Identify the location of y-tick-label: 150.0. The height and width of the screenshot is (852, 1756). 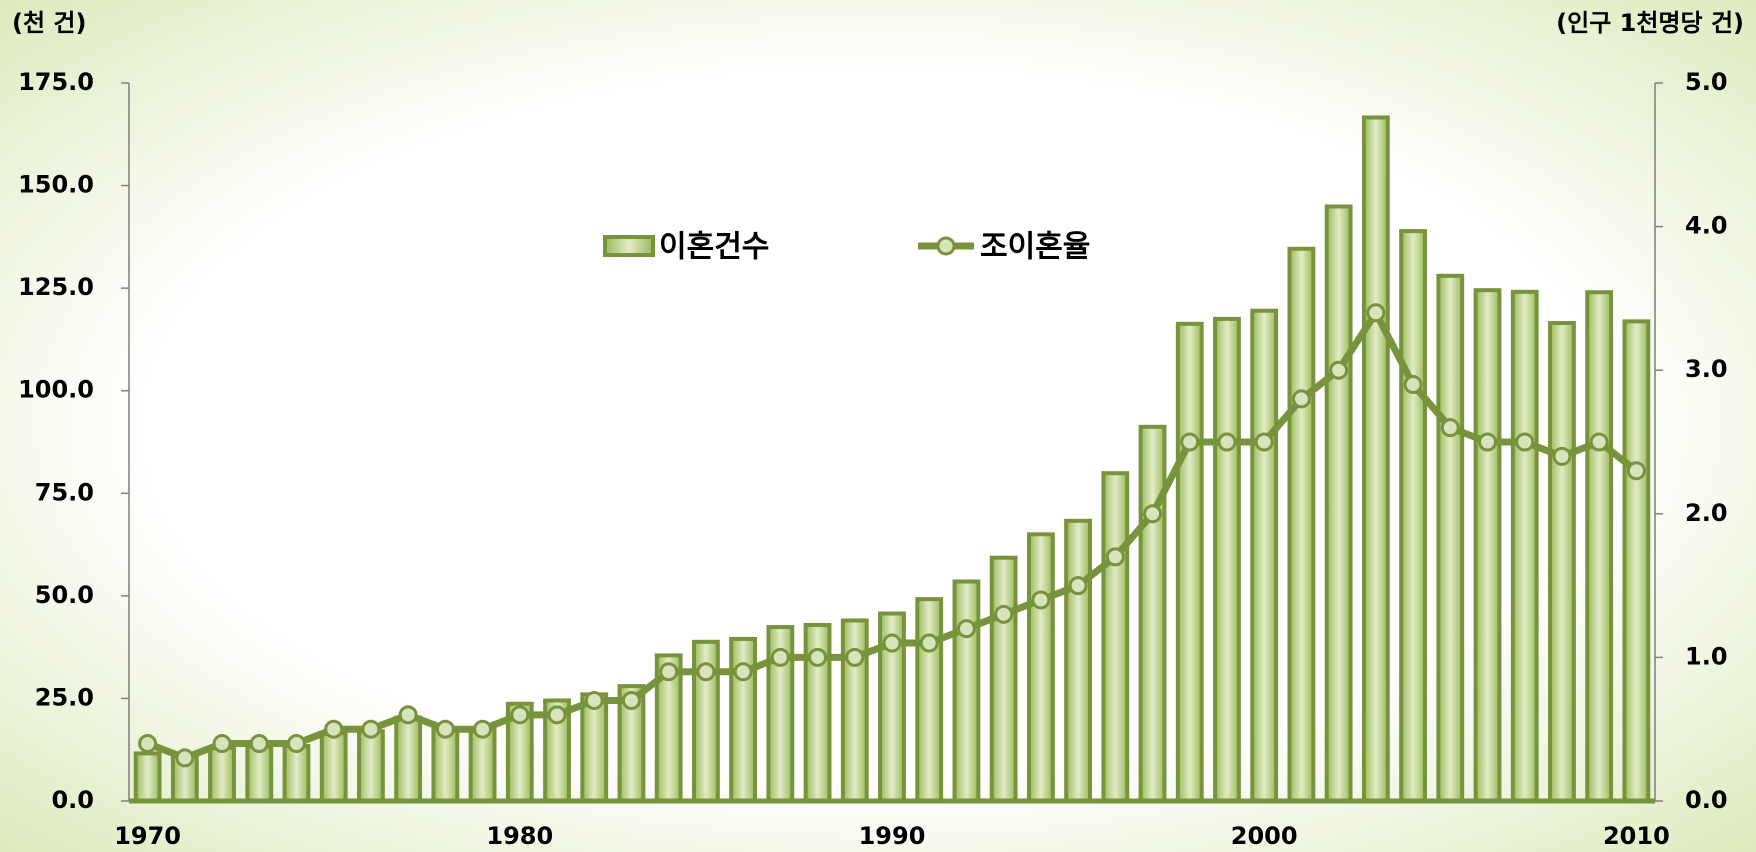
(56, 185).